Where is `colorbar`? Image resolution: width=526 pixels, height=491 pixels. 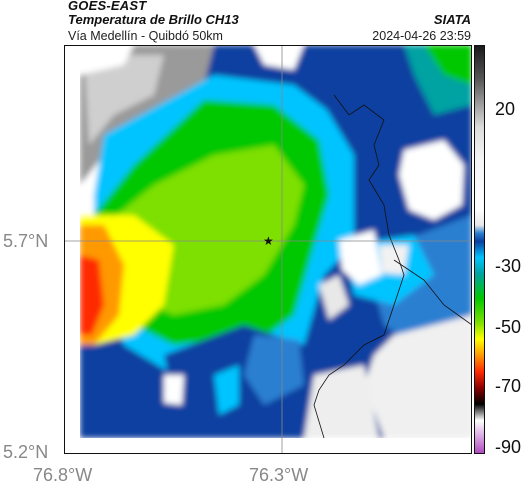
colorbar is located at coordinates (479, 249).